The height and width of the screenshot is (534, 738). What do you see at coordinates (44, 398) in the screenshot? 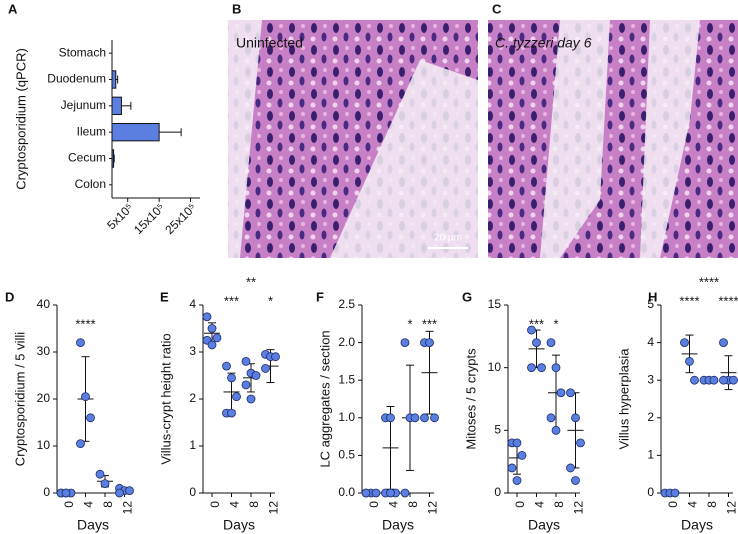
I see `y-tick-label: 20` at bounding box center [44, 398].